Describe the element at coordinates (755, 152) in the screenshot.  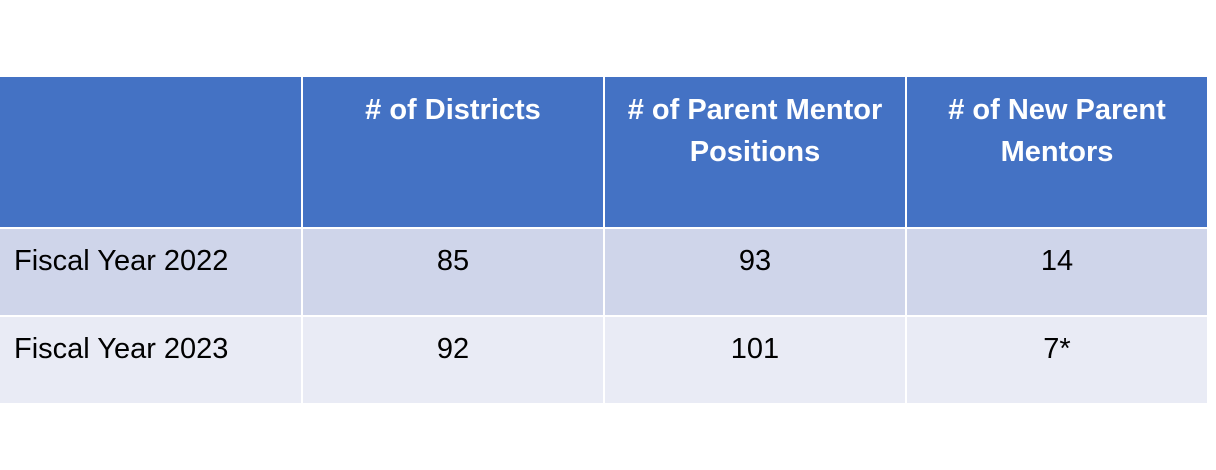
I see `header-cell-mentor-positions: # of Parent Mentor Positions` at that location.